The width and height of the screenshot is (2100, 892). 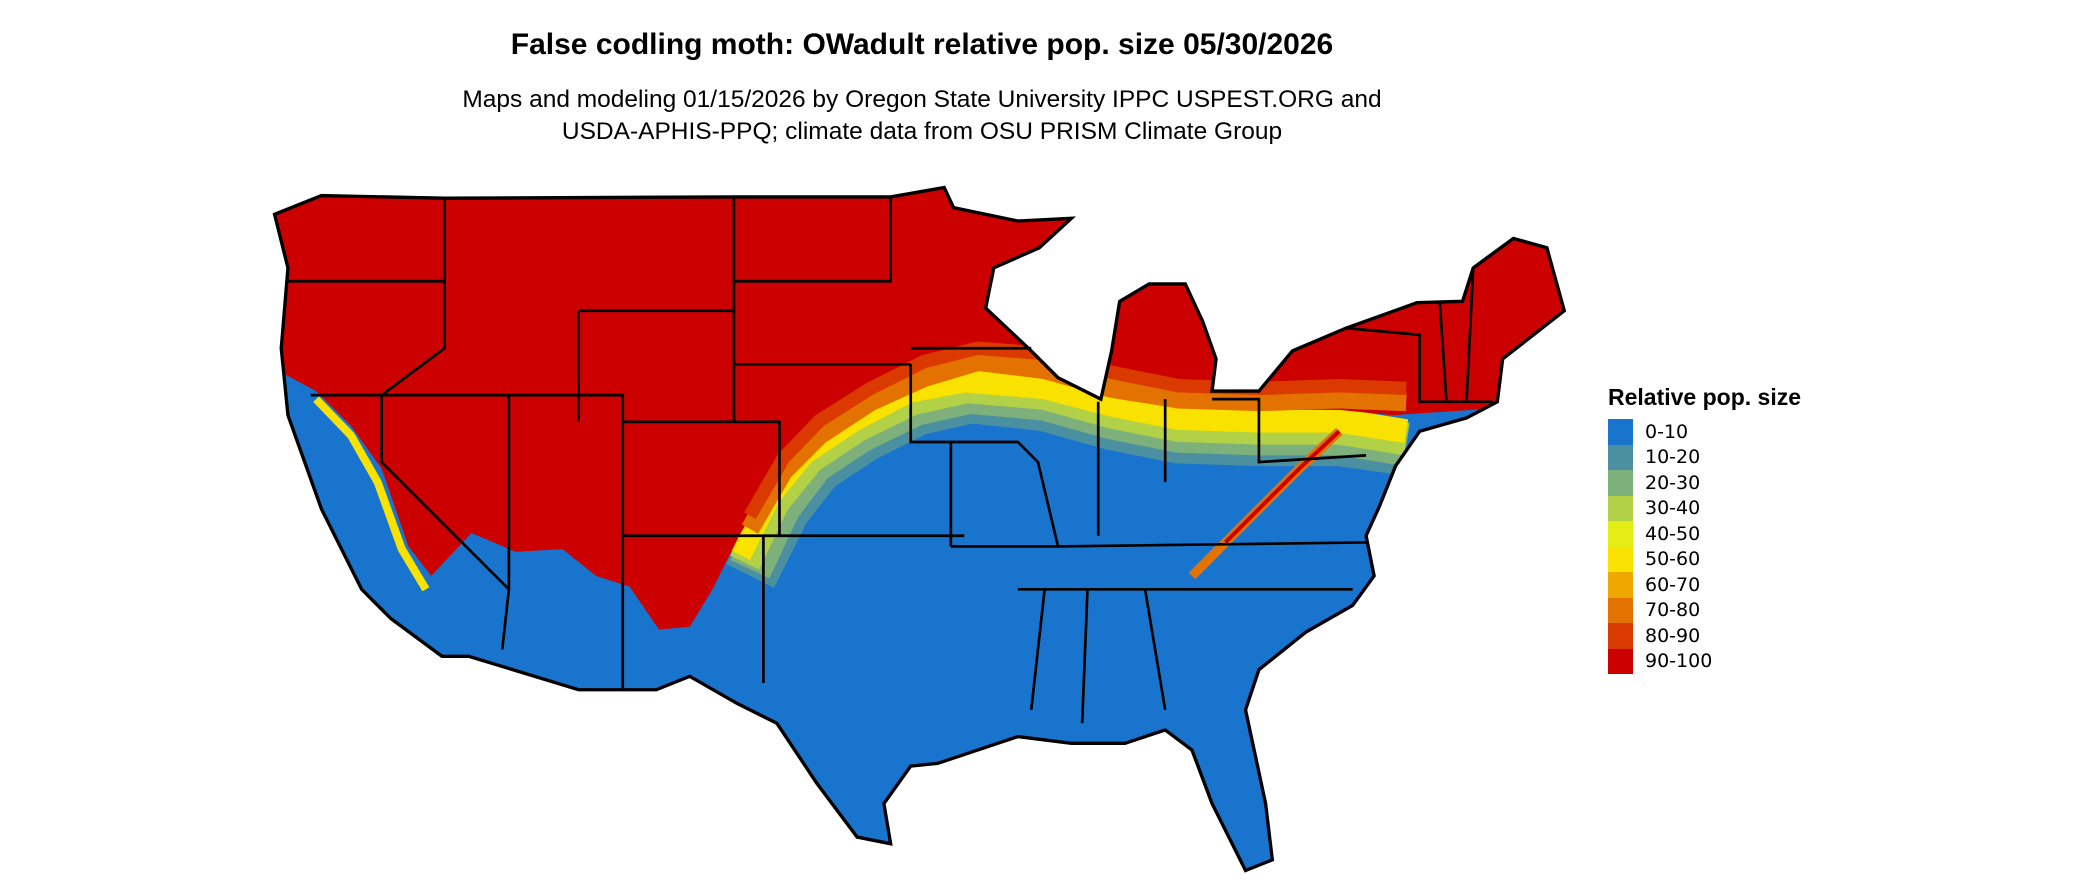 I want to click on zone-70-80-band, so click(x=1074, y=443).